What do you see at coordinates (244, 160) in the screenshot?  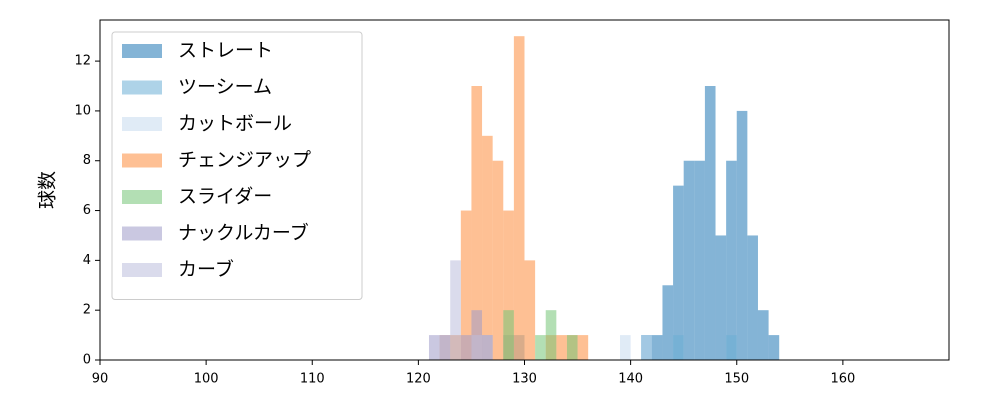 I see `legend-label: チェンジアップ` at bounding box center [244, 160].